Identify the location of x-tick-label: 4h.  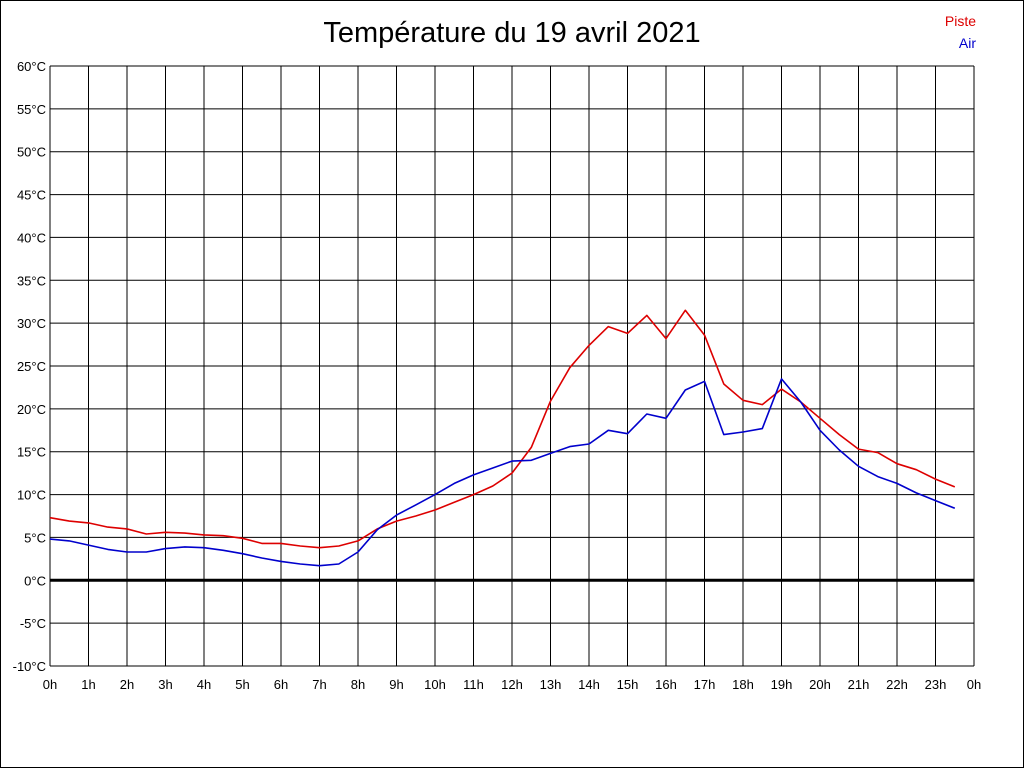
(204, 684).